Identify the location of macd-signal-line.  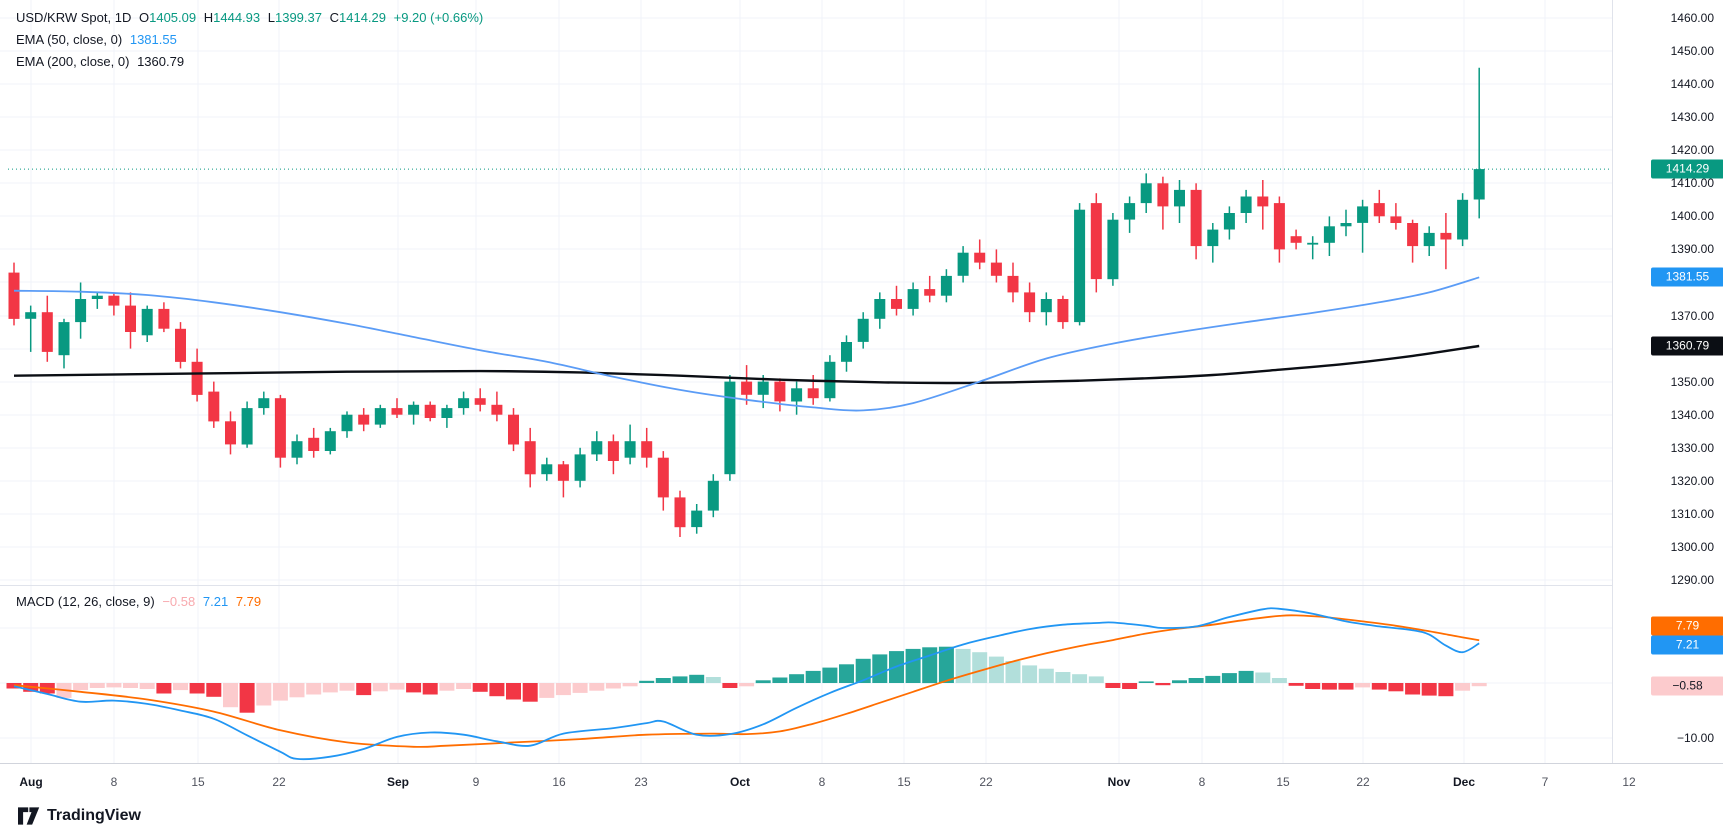
(746, 681).